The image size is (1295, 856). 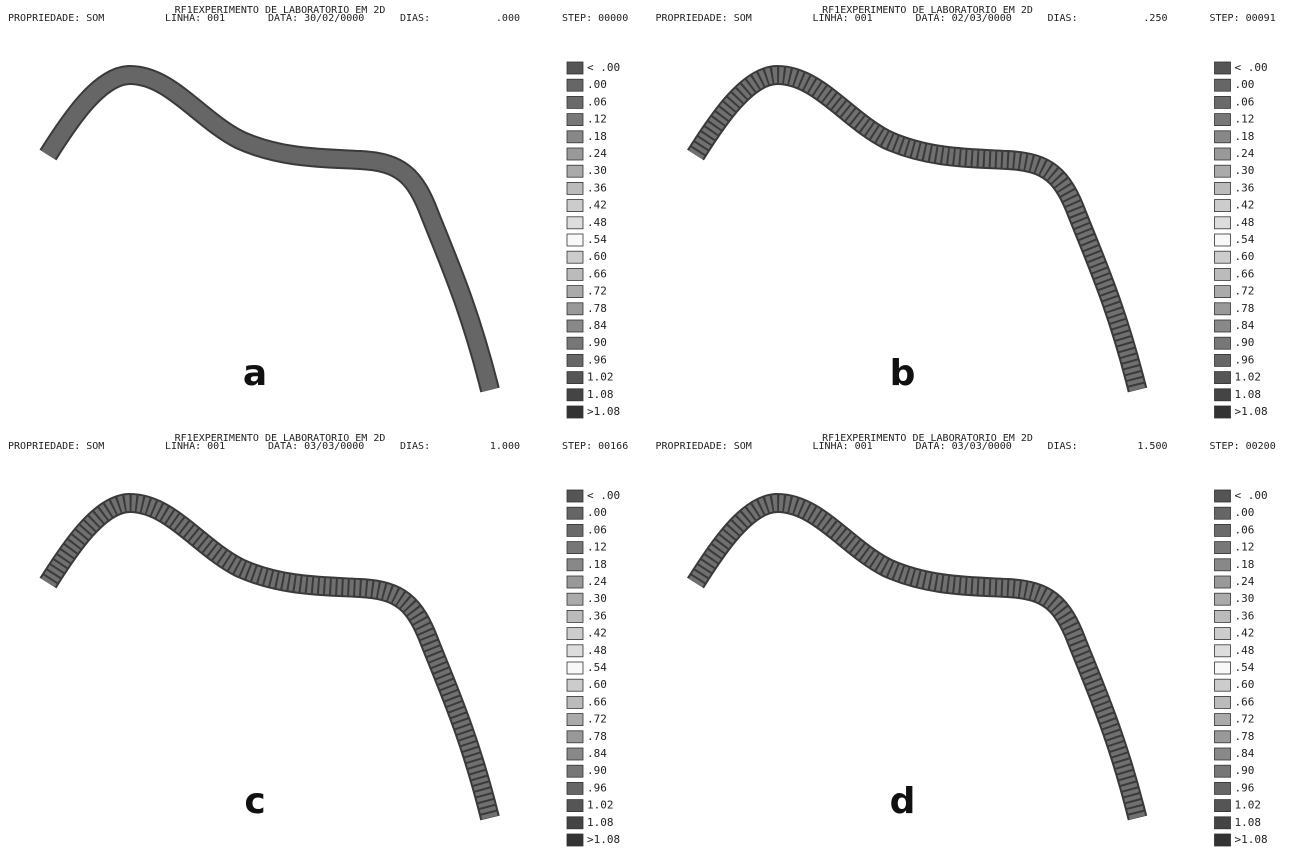 What do you see at coordinates (1245, 153) in the screenshot?
I see `legend-label: .24` at bounding box center [1245, 153].